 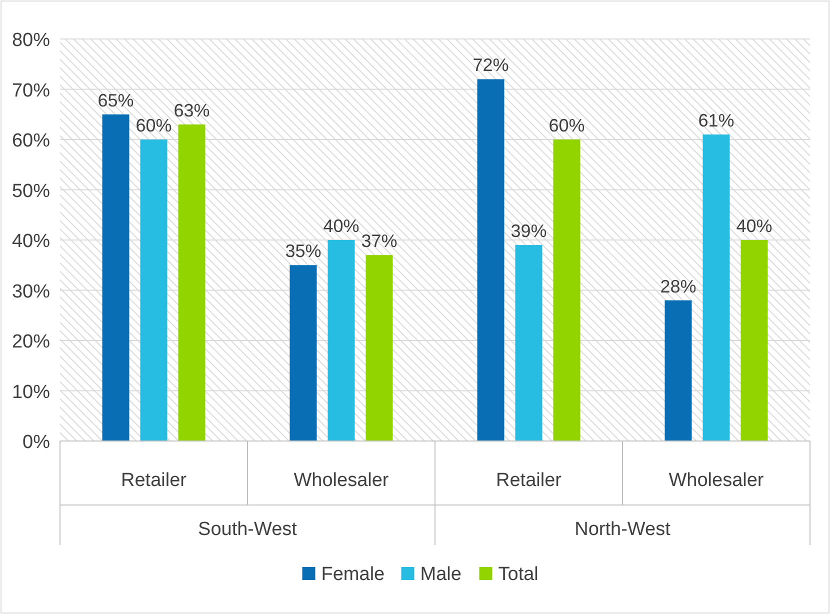 What do you see at coordinates (379, 241) in the screenshot?
I see `data-label: 37%` at bounding box center [379, 241].